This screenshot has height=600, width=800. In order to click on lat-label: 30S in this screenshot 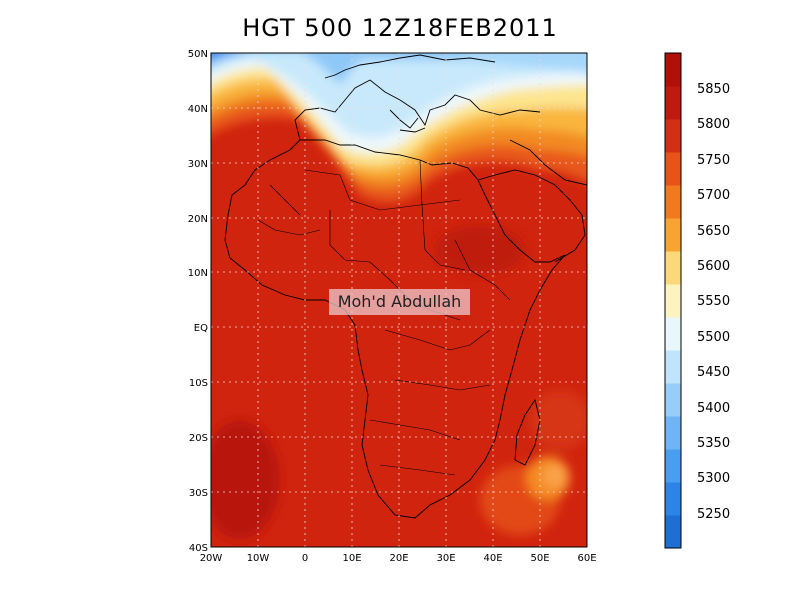, I will do `click(198, 493)`.